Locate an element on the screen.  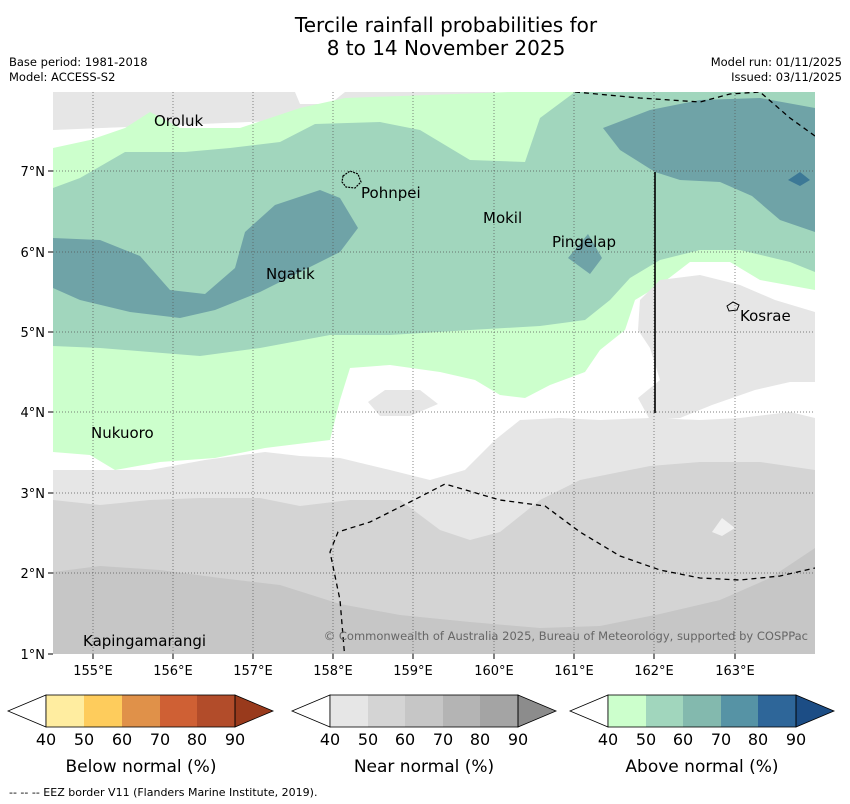
meta-right: Model run: 01/11/2025 Issued: 03/11/2025 is located at coordinates (776, 70).